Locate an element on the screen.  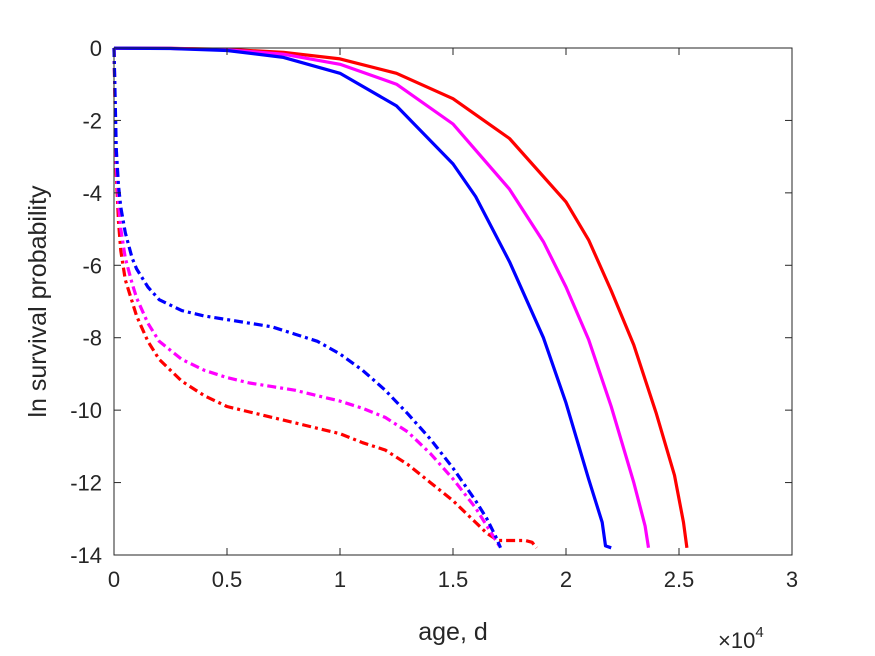
y-tick-label: -2 is located at coordinates (92, 120).